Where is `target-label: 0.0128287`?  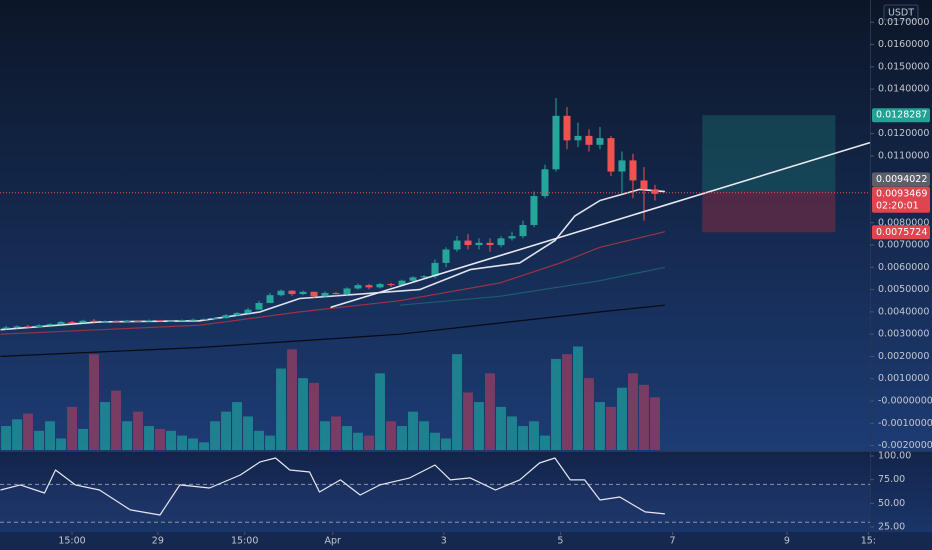
target-label: 0.0128287 is located at coordinates (901, 115).